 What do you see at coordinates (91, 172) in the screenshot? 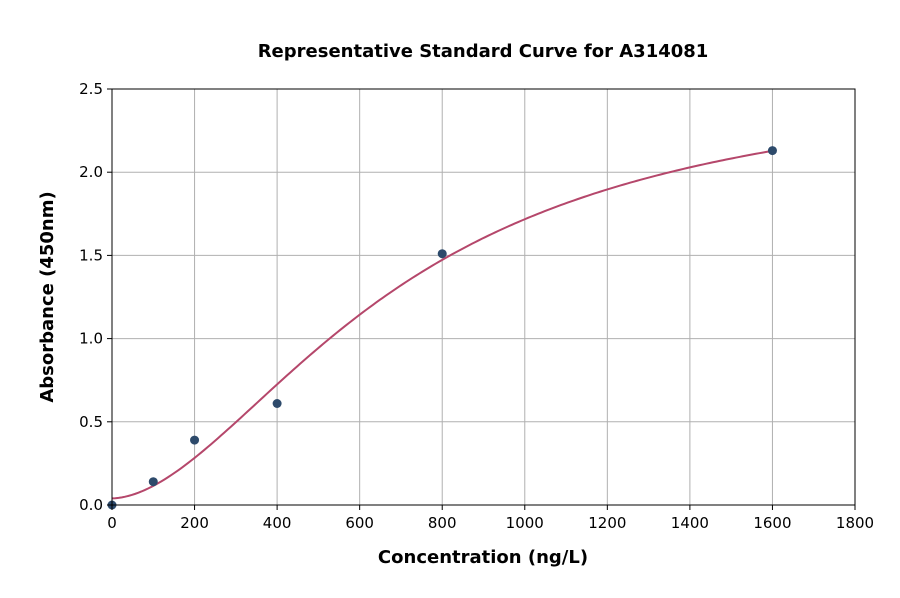
I see `y-tick-label: 2.0` at bounding box center [91, 172].